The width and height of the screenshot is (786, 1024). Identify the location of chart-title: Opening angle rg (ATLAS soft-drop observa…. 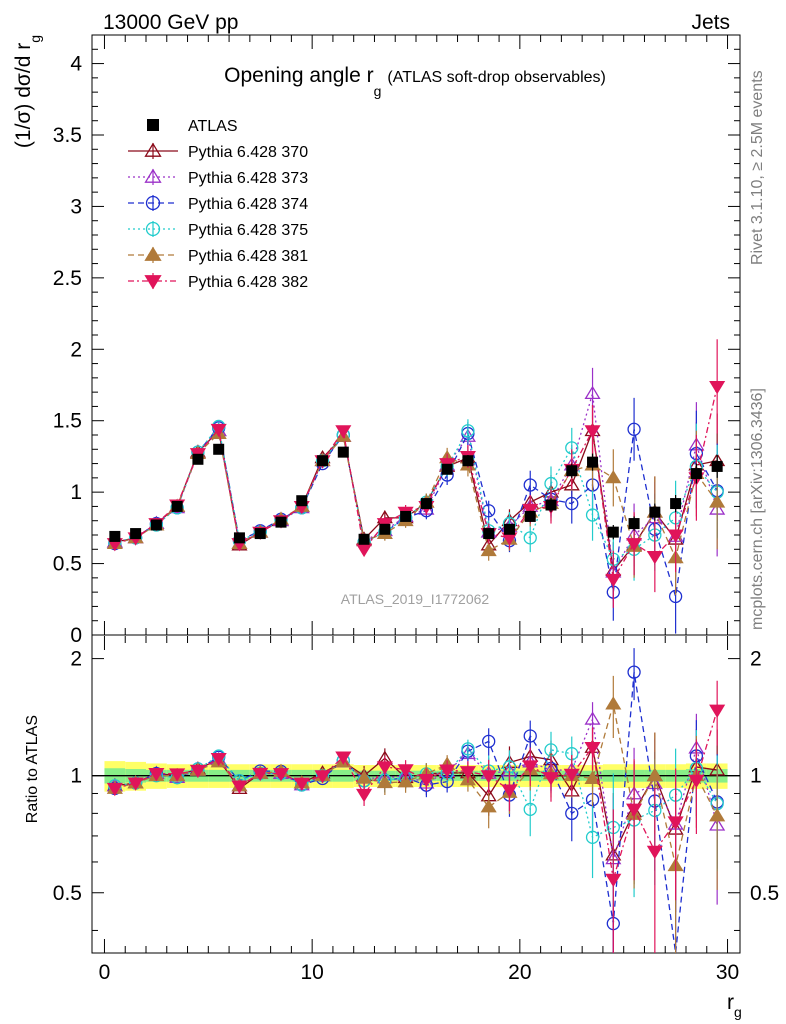
(415, 81).